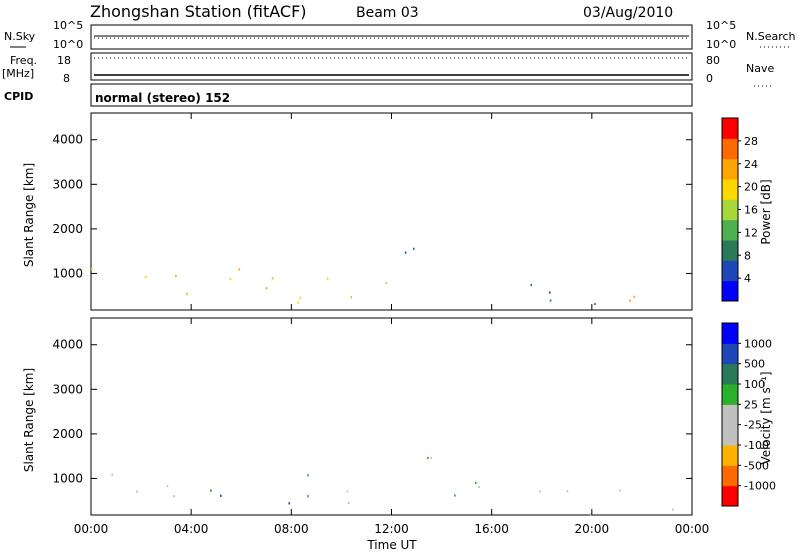  I want to click on freq-label-line1: Freq., so click(23, 60).